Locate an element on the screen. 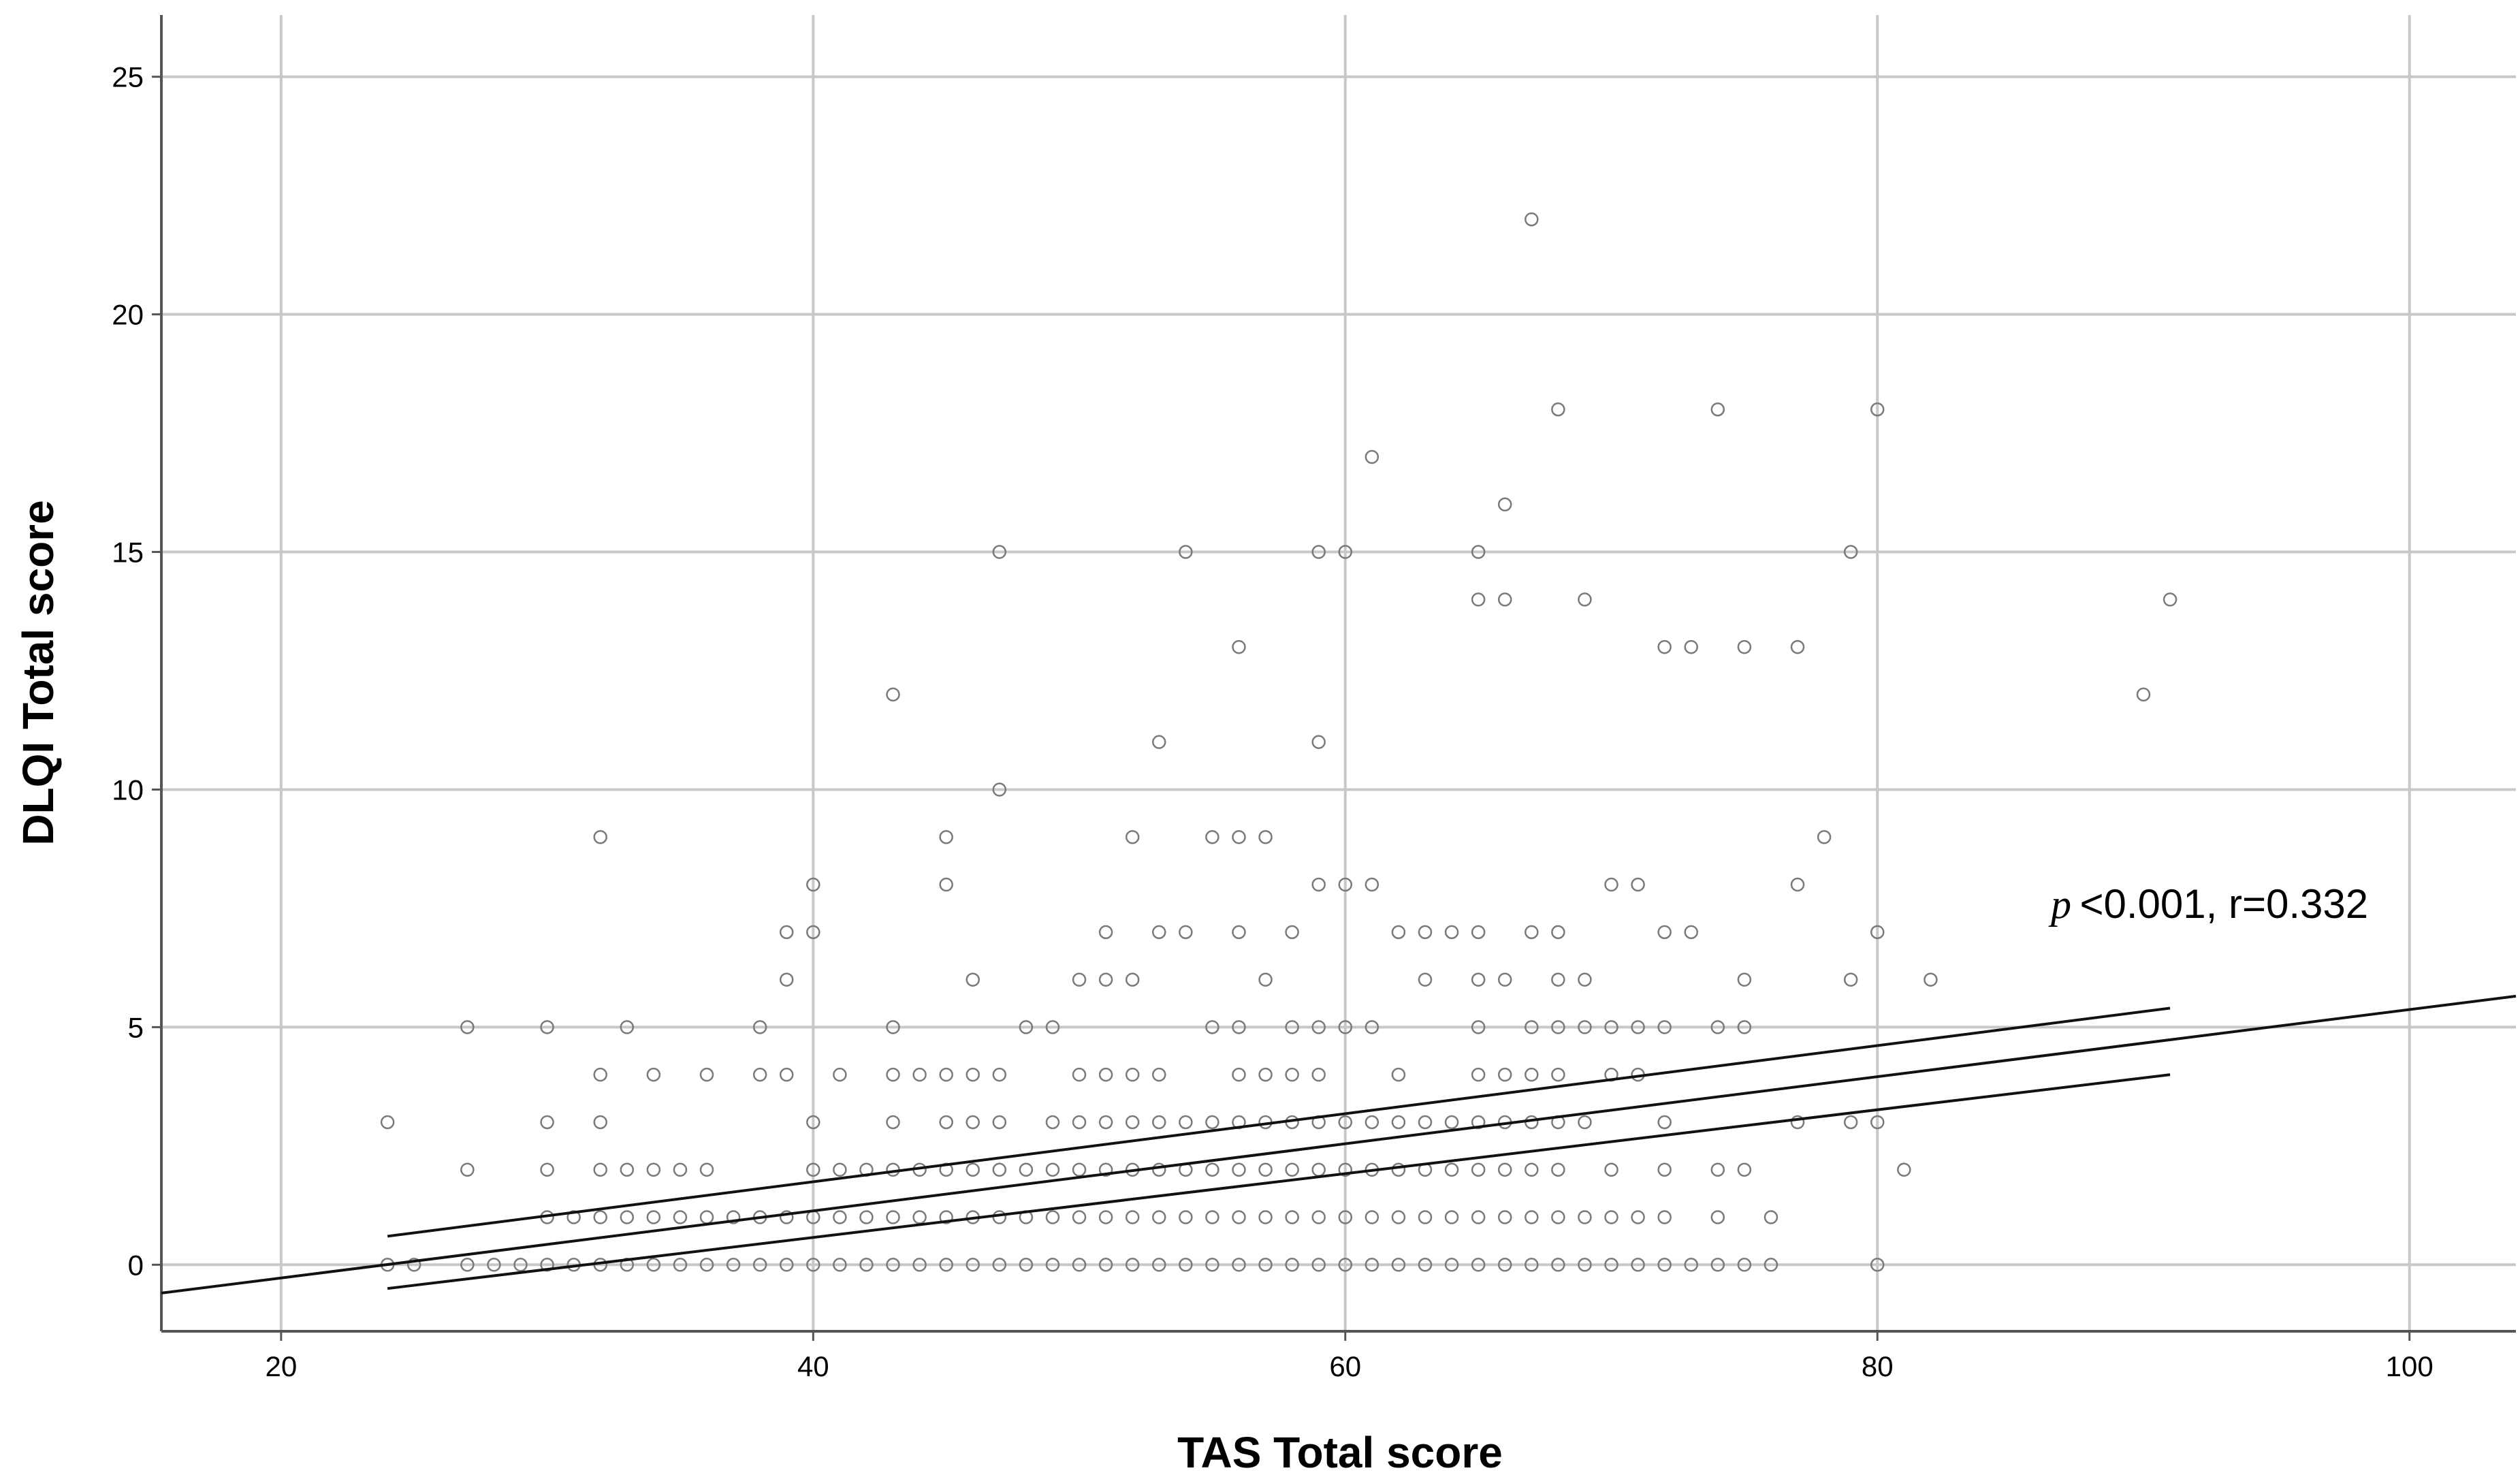  y-tick-label: 10 is located at coordinates (128, 790).